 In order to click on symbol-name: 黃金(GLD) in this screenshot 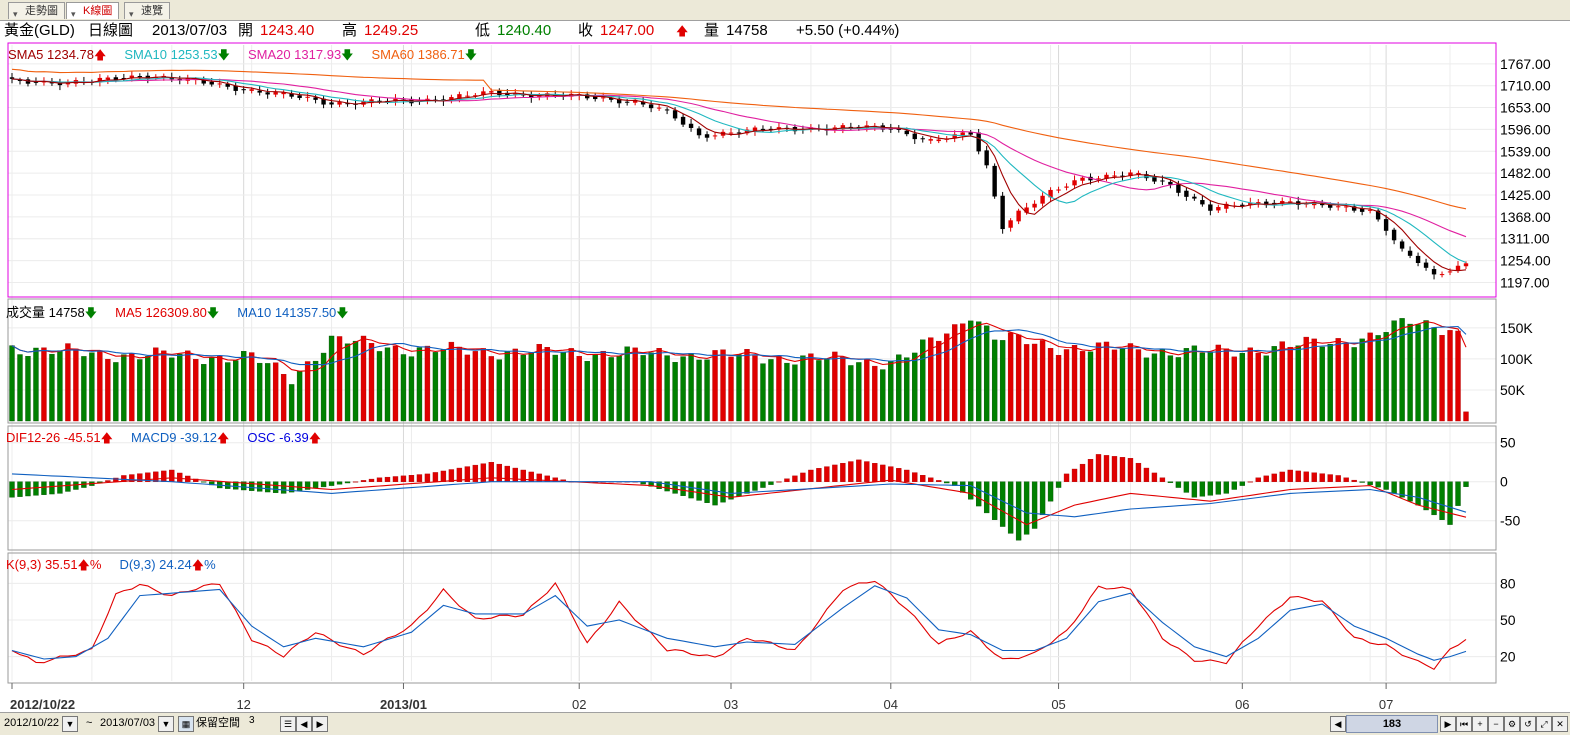, I will do `click(39, 30)`.